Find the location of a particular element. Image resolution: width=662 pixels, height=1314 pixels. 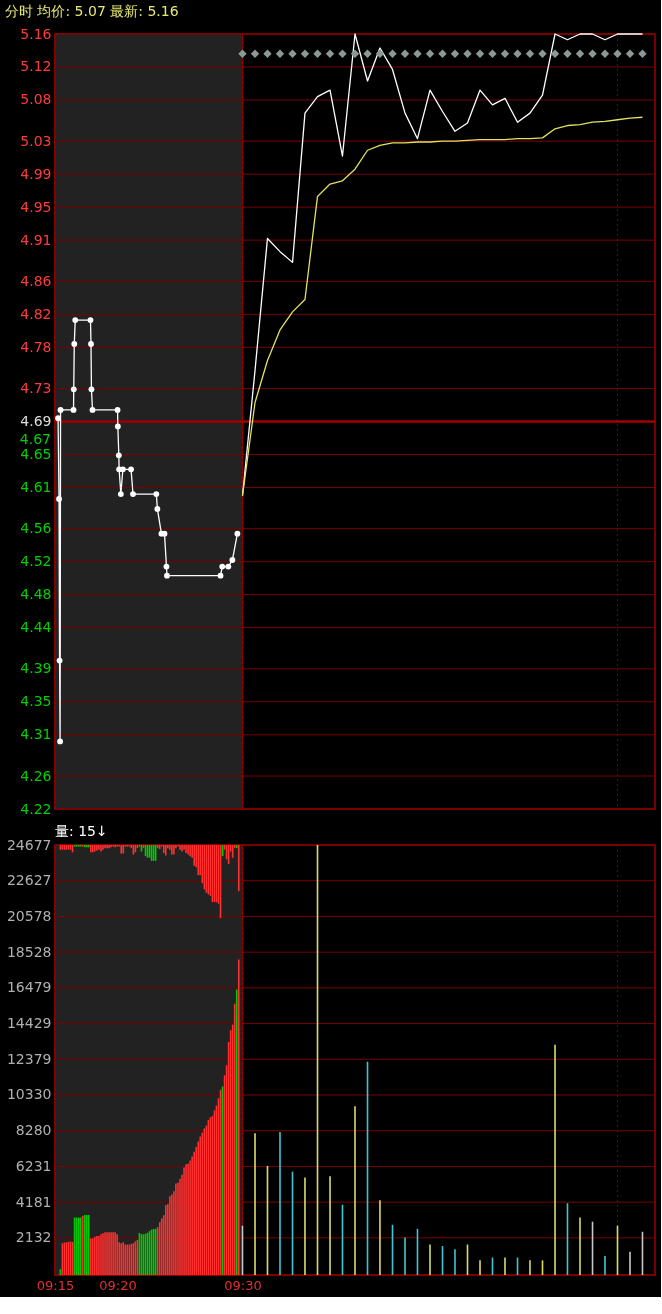

y-tick-label: 4.61 is located at coordinates (36, 486).